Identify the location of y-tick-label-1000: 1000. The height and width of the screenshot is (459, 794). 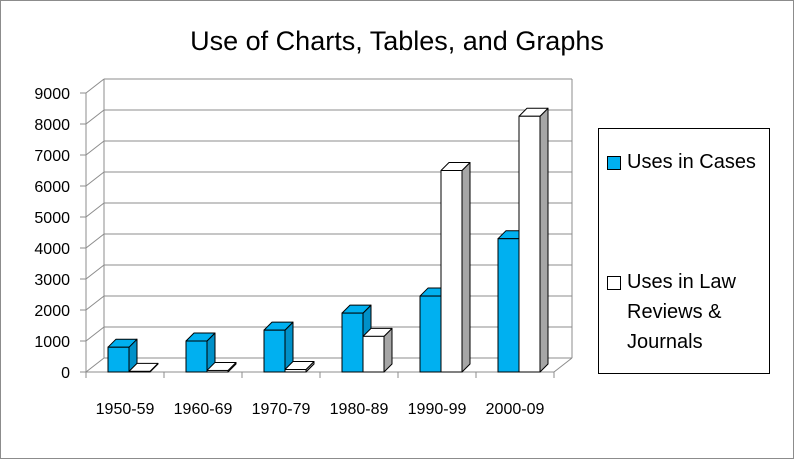
(52, 342).